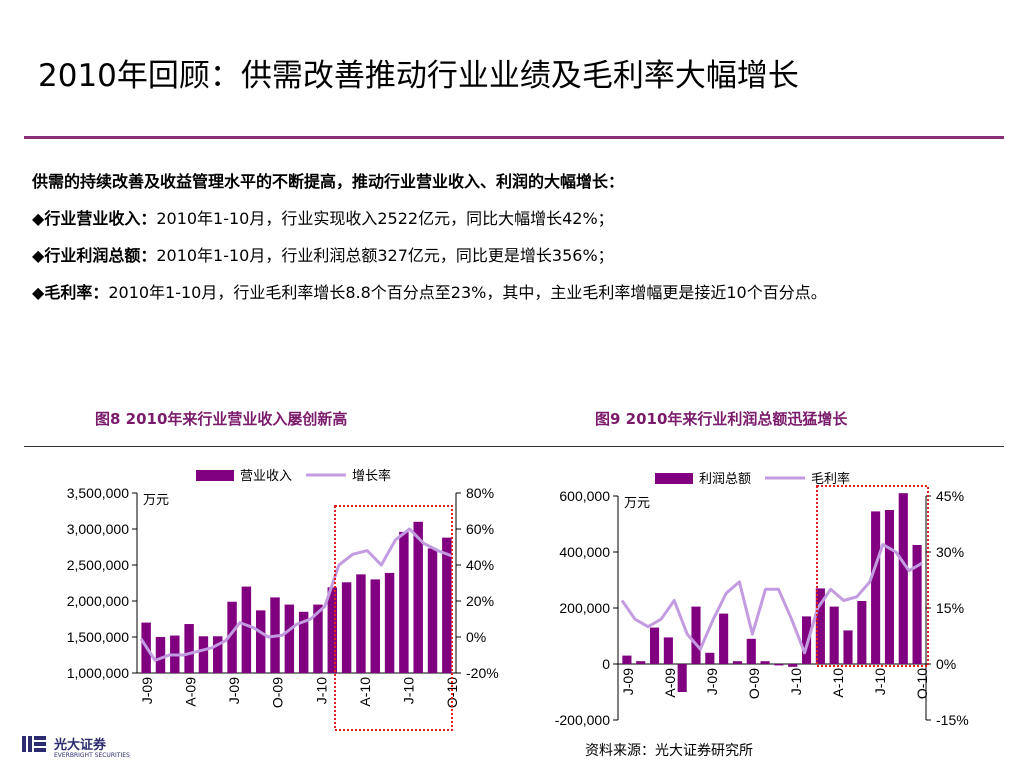  I want to click on y-tick-label: 2,000,000, so click(98, 601).